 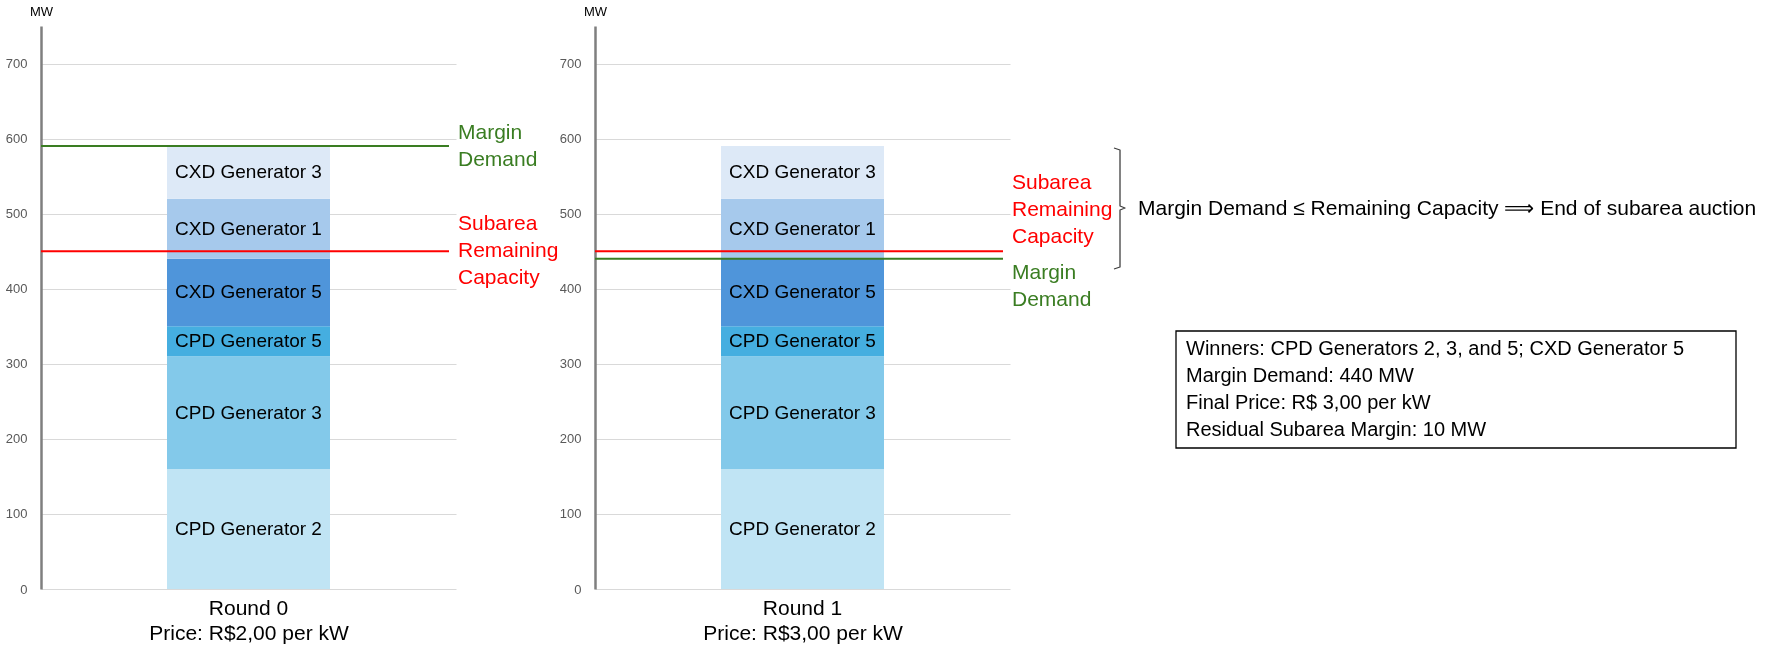 I want to click on text: Final Price: R$ 3,00 per kW, so click(x=1308, y=402).